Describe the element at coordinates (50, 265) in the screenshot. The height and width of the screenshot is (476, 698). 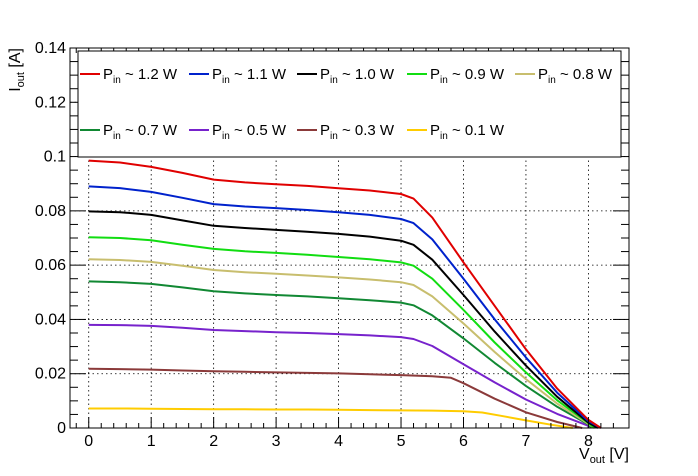
I see `y-tick-label: 0.06` at that location.